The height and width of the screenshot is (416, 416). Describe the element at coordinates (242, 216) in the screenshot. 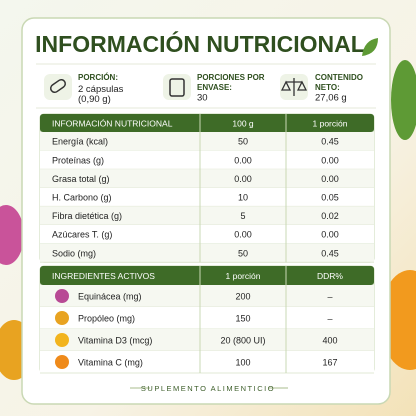

I see `cell: 5` at that location.